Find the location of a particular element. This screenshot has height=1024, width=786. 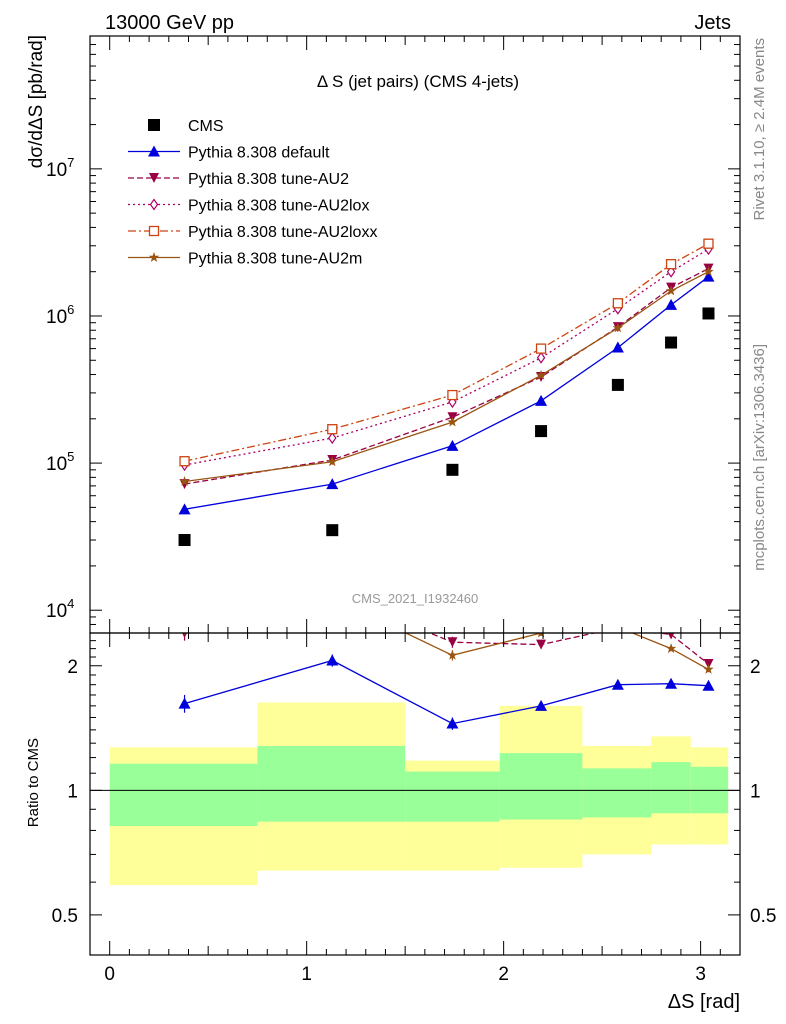

ratio-tick-label: 0.5 is located at coordinates (763, 916).